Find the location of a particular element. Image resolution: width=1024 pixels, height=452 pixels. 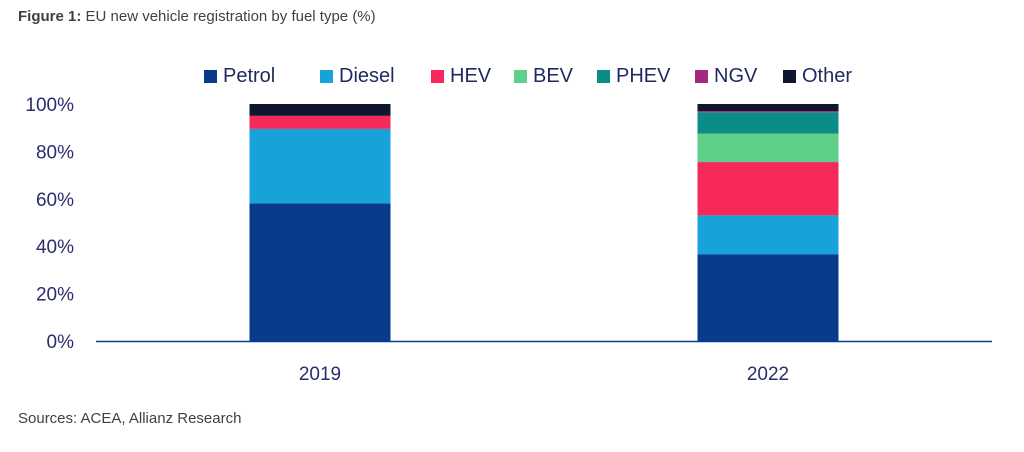

legend-label-bev: BEV is located at coordinates (553, 76).